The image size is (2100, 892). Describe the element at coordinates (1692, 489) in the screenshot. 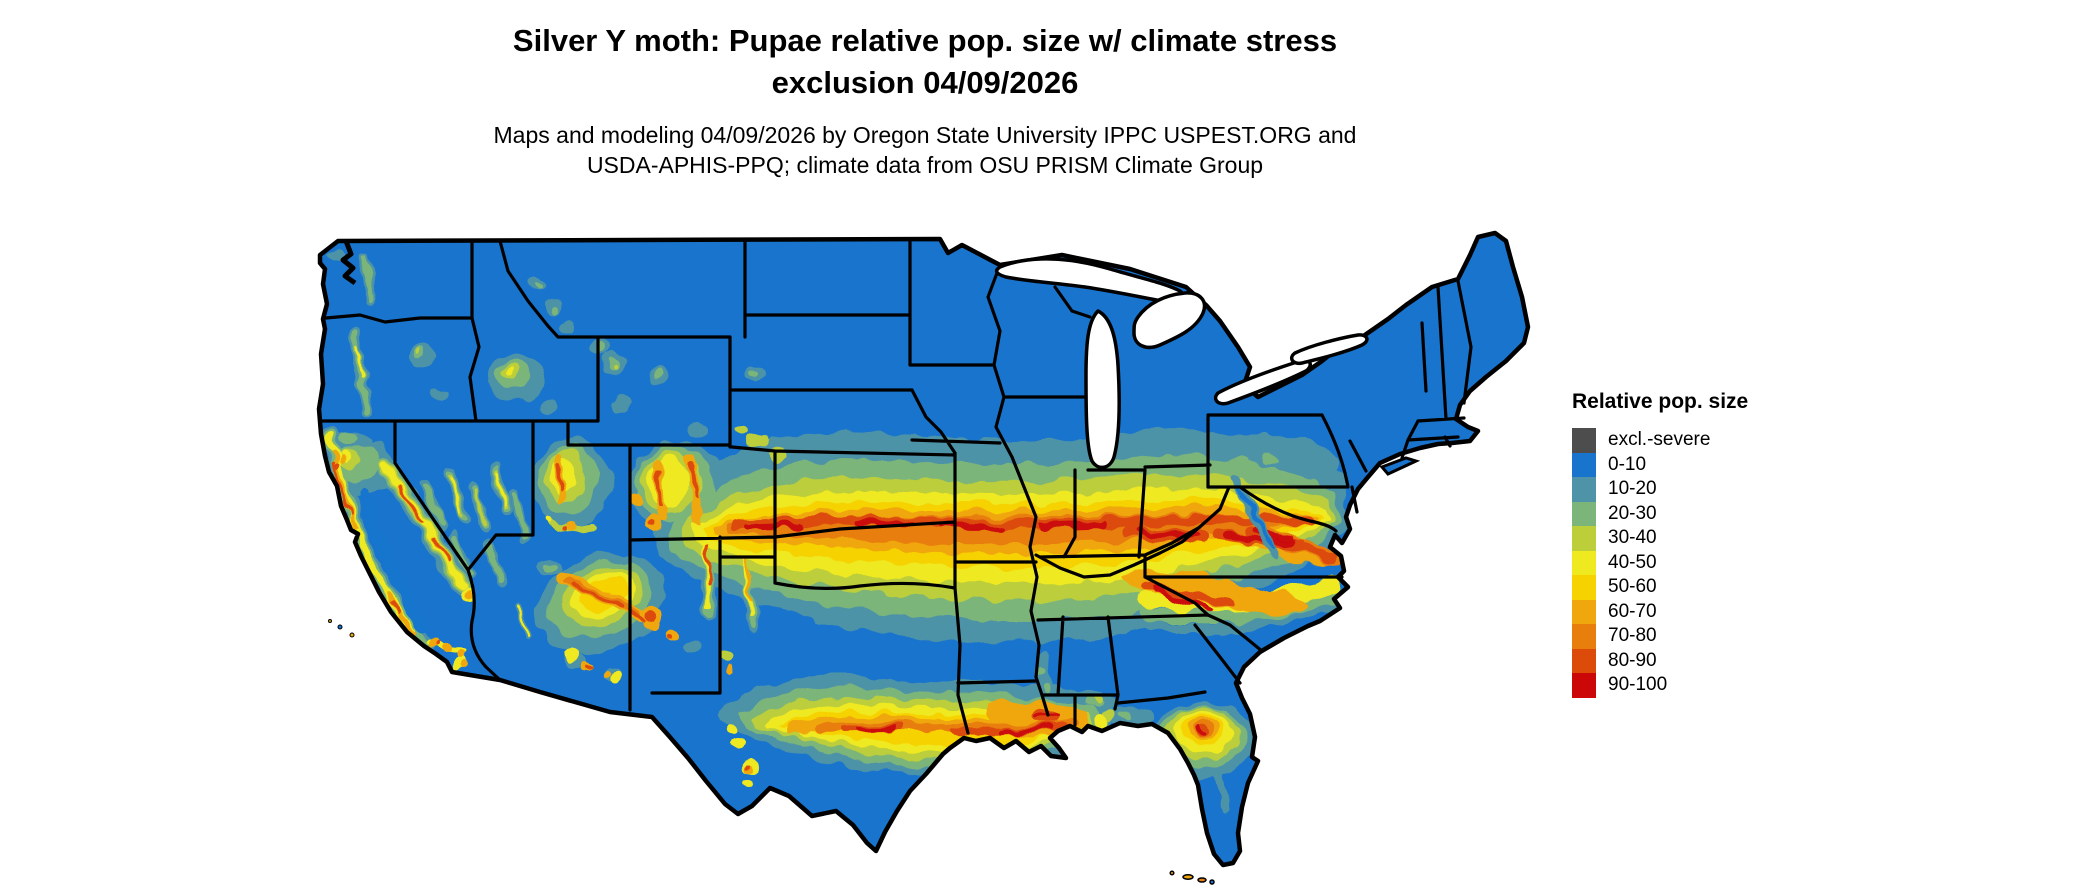

I see `legend-row: 10-20` at that location.